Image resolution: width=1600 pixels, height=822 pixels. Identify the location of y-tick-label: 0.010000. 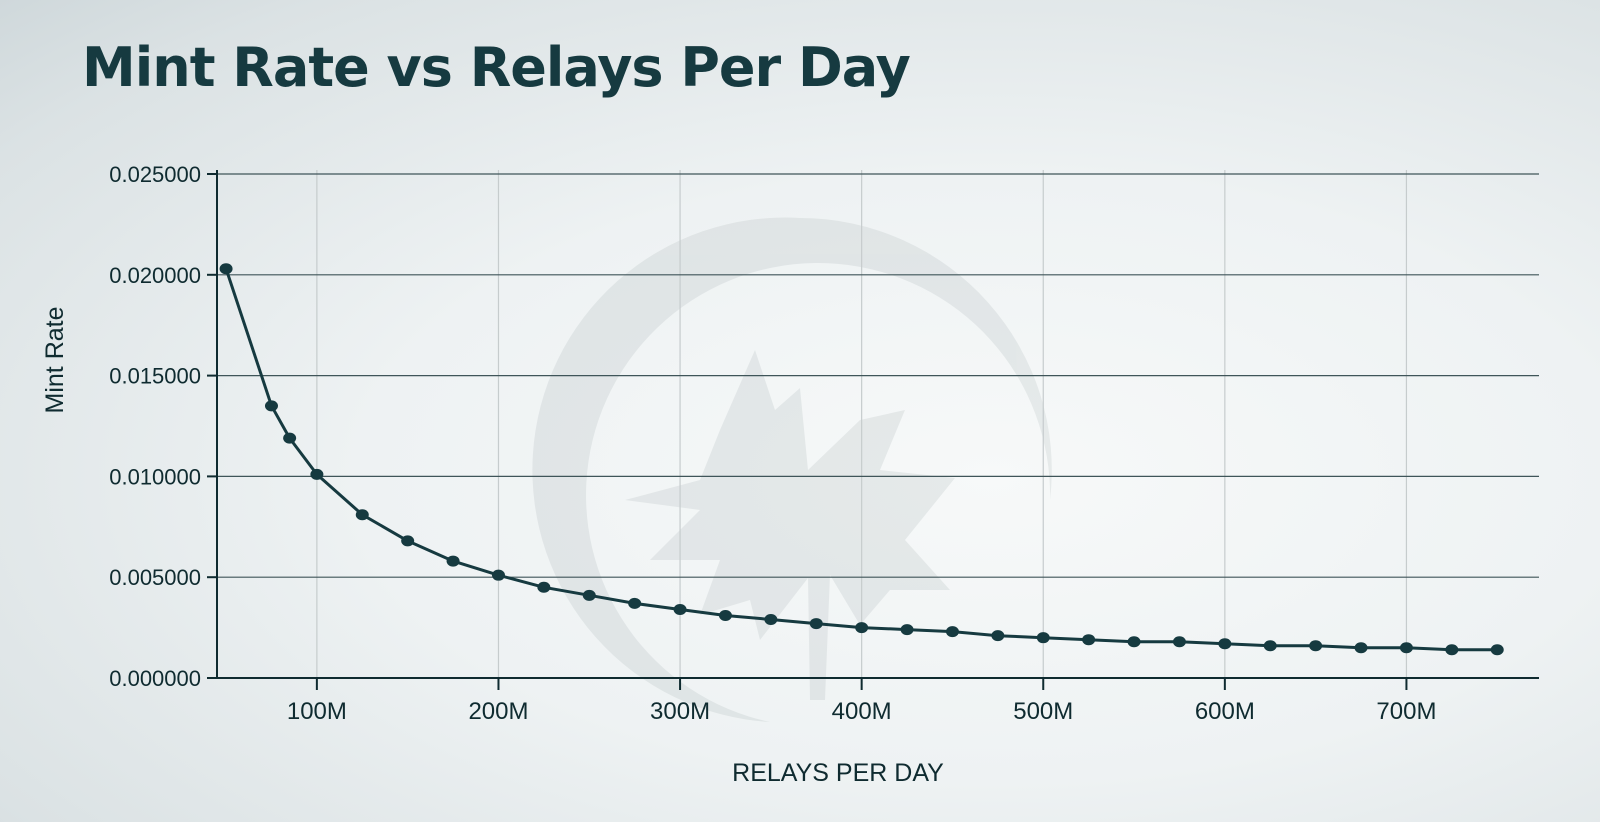
(155, 476).